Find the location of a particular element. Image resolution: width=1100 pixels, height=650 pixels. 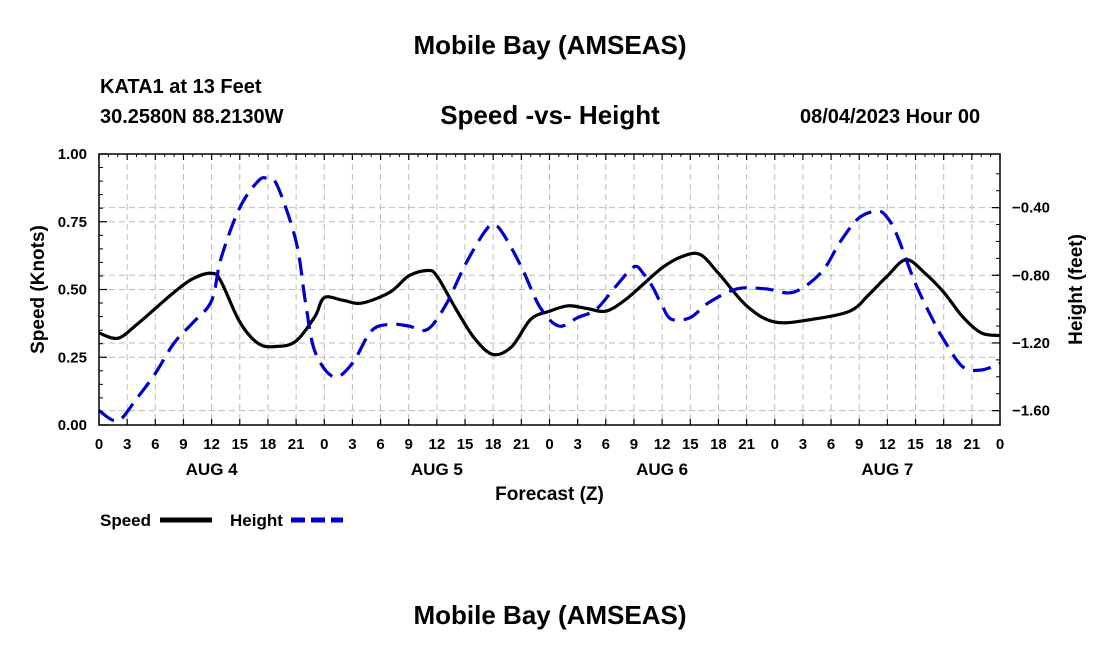

y-tick-label: 1.00 is located at coordinates (72, 154).